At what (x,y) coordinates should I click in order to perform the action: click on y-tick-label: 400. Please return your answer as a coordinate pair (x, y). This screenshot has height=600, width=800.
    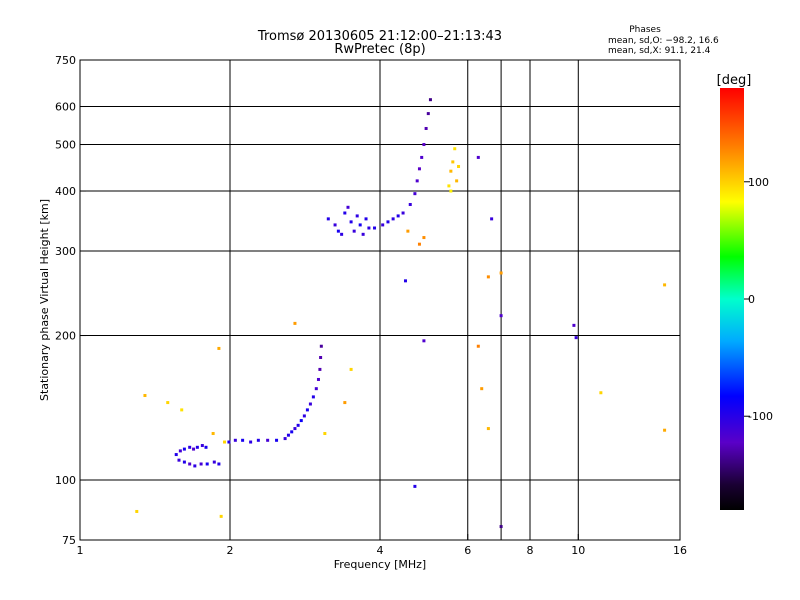
    Looking at the image, I should click on (65, 191).